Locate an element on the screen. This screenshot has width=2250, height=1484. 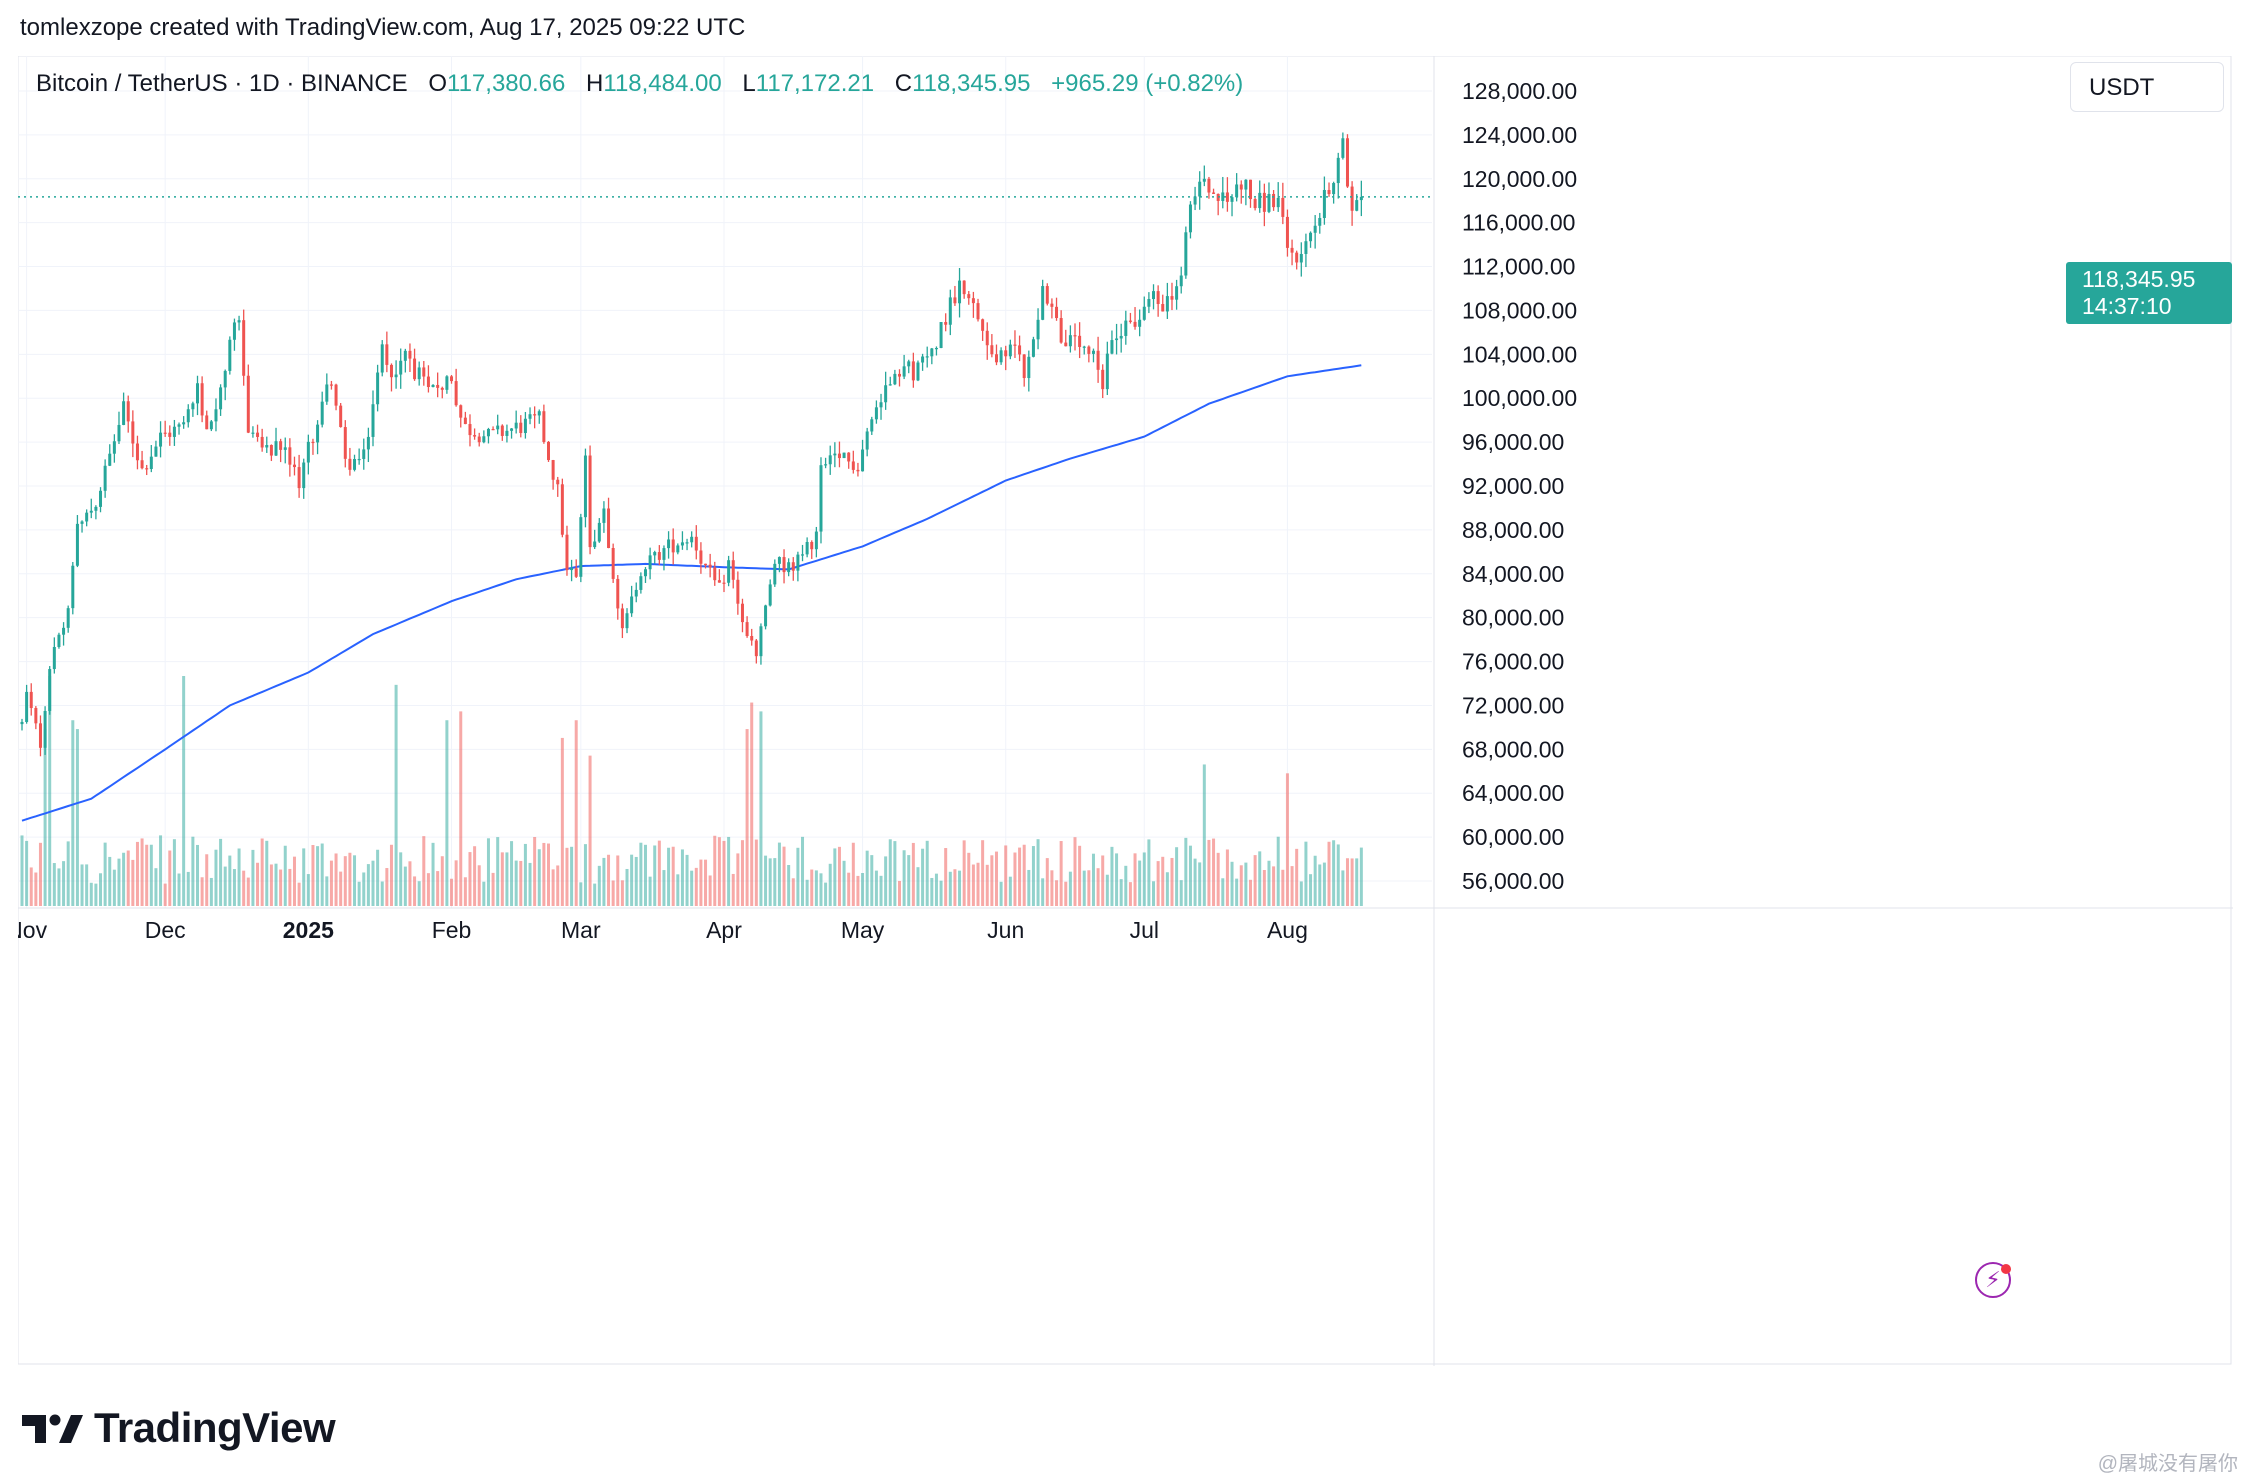
symbol-title: Bitcoin / TetherUS · 1D · BINANCE is located at coordinates (222, 83).